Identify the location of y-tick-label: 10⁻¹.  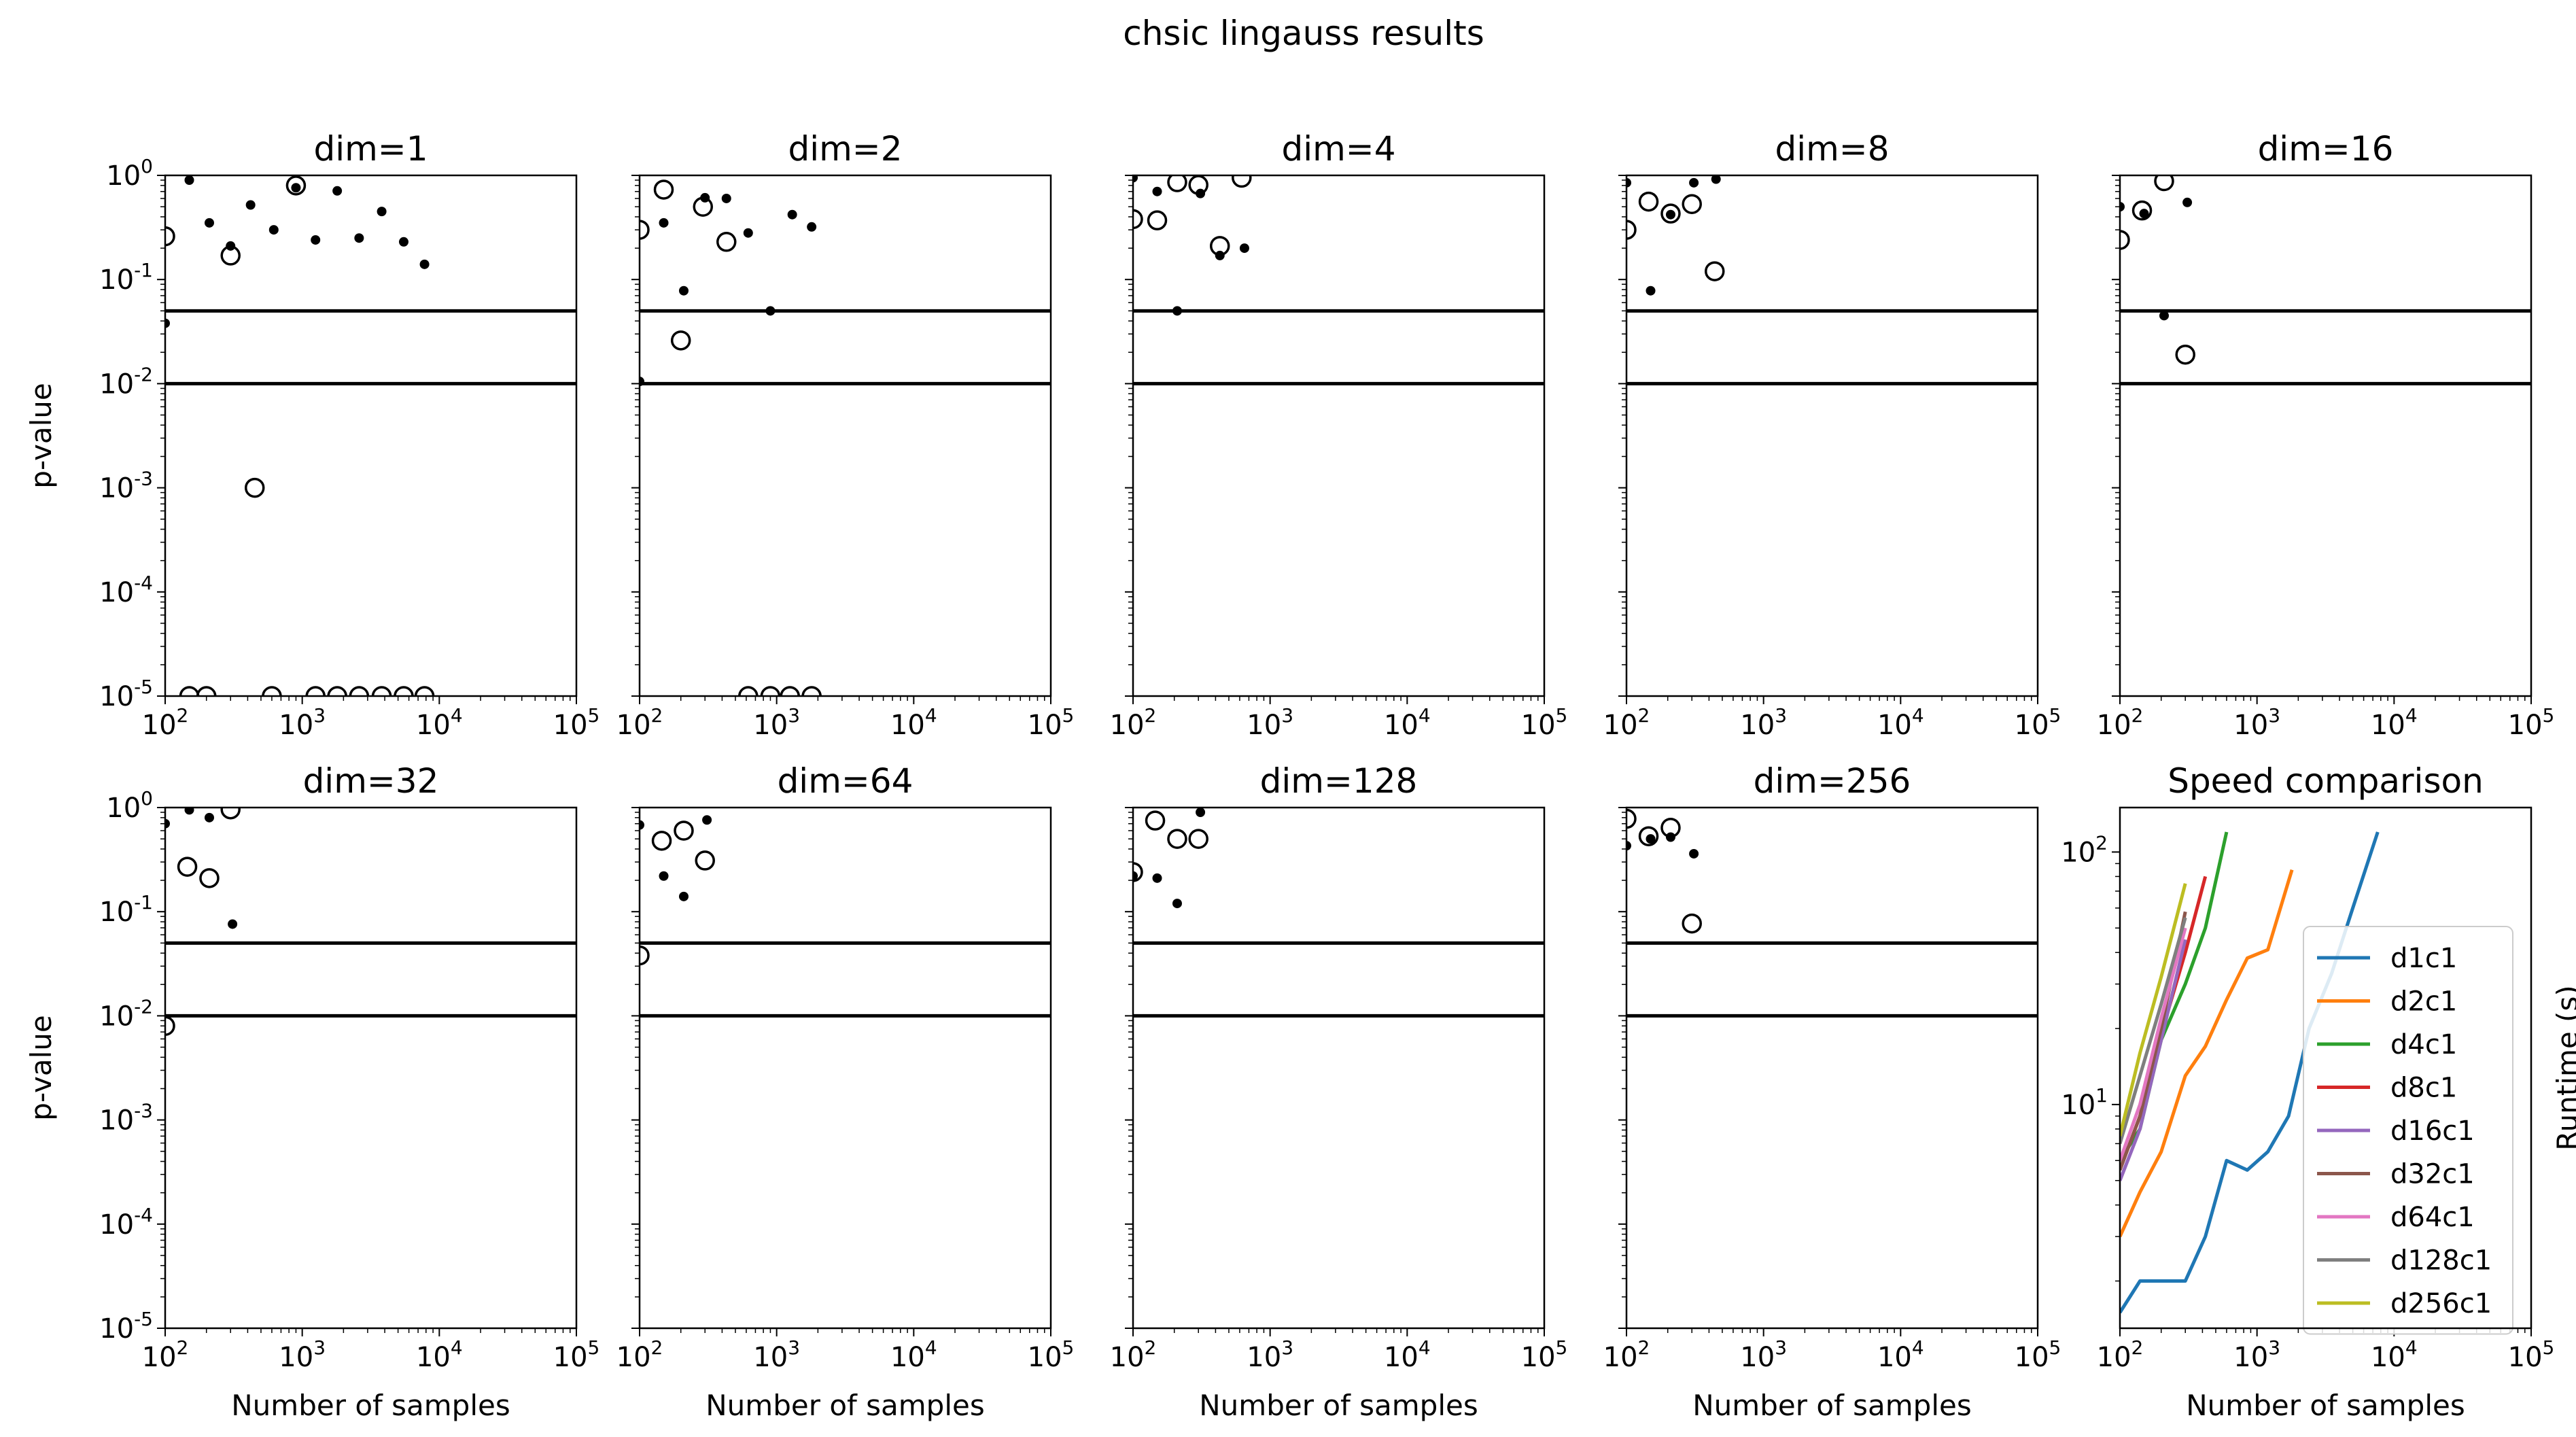
(126, 909).